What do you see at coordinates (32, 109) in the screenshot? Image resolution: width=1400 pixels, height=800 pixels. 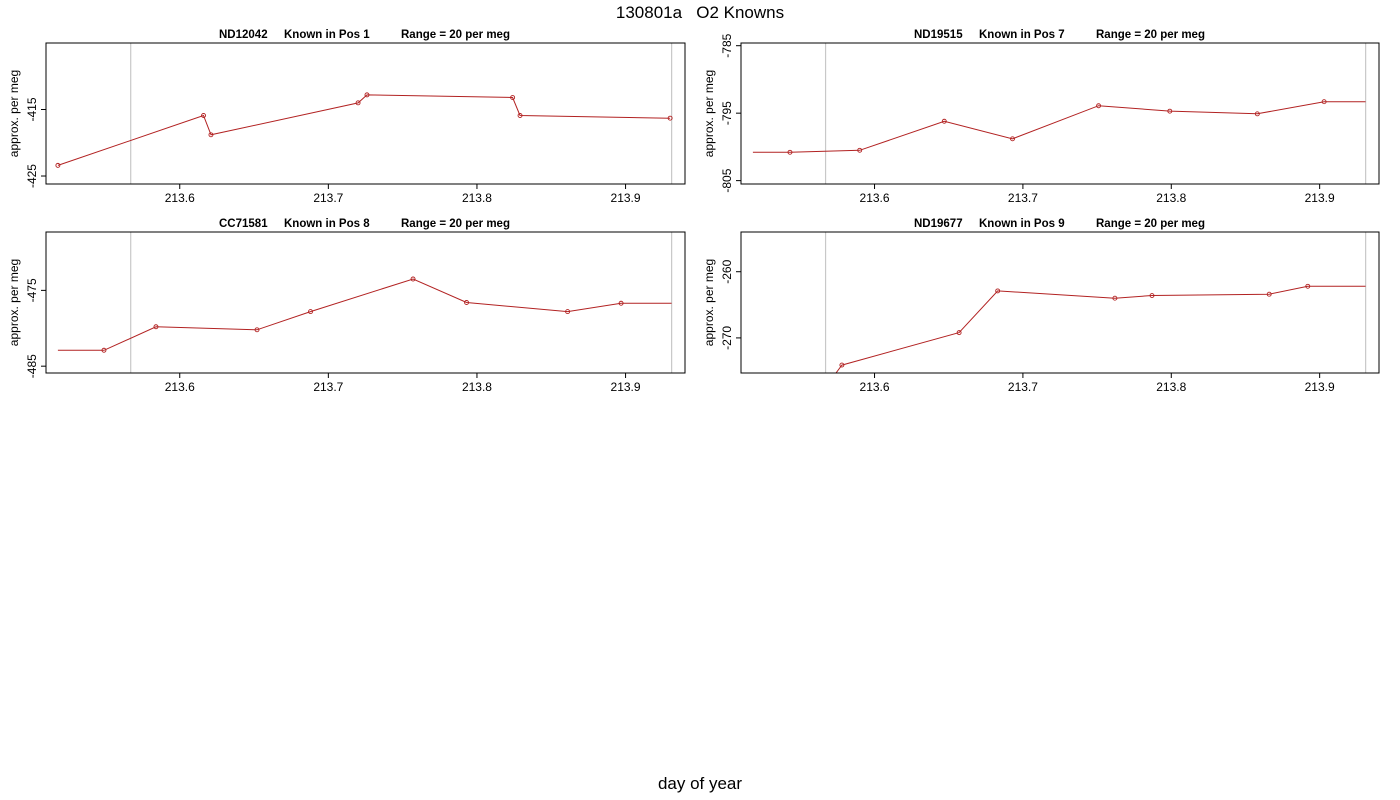 I see `y-tick-label: -415` at bounding box center [32, 109].